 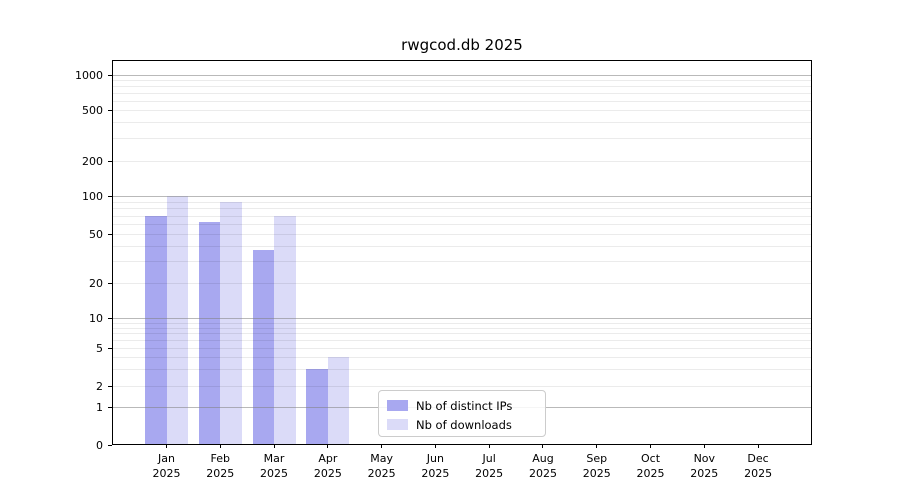 What do you see at coordinates (435, 466) in the screenshot?
I see `x-axis-tick-label: Jun 2025` at bounding box center [435, 466].